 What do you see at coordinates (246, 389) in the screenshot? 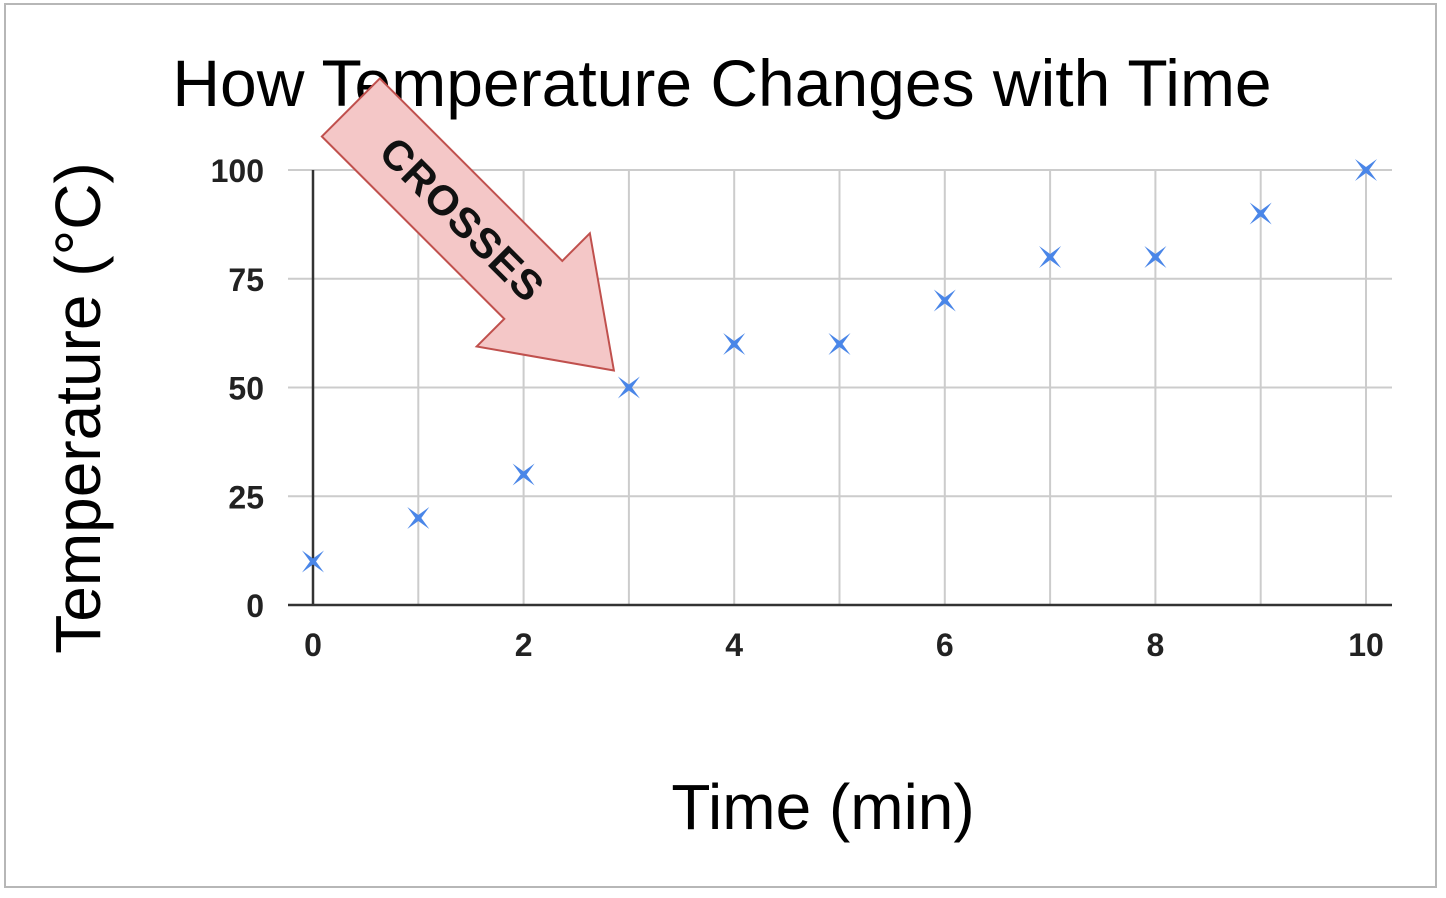
I see `y-tick-label: 50` at bounding box center [246, 389].